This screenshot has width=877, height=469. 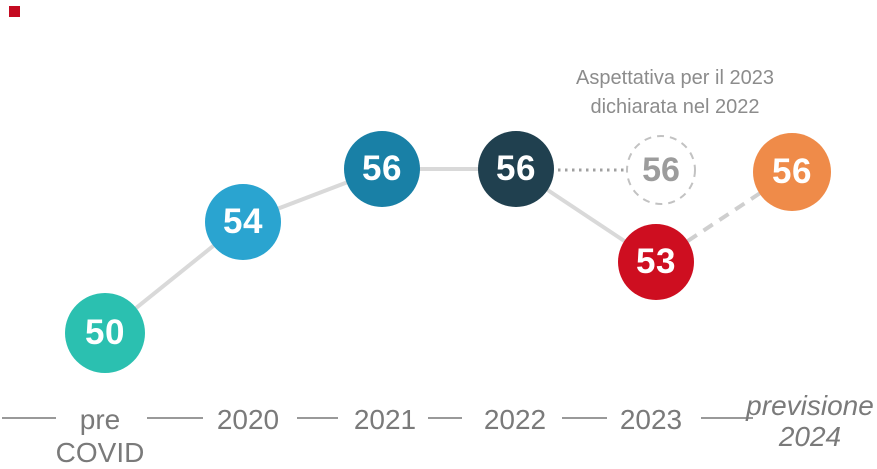 I want to click on axis-label-line: 2021, so click(x=385, y=419).